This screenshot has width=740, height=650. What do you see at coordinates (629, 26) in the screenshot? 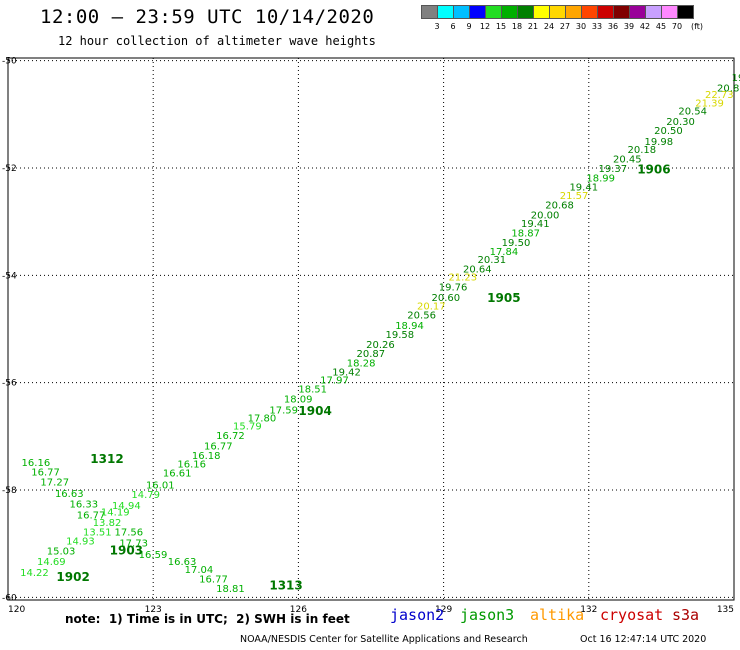
I see `legend-label: 39` at bounding box center [629, 26].